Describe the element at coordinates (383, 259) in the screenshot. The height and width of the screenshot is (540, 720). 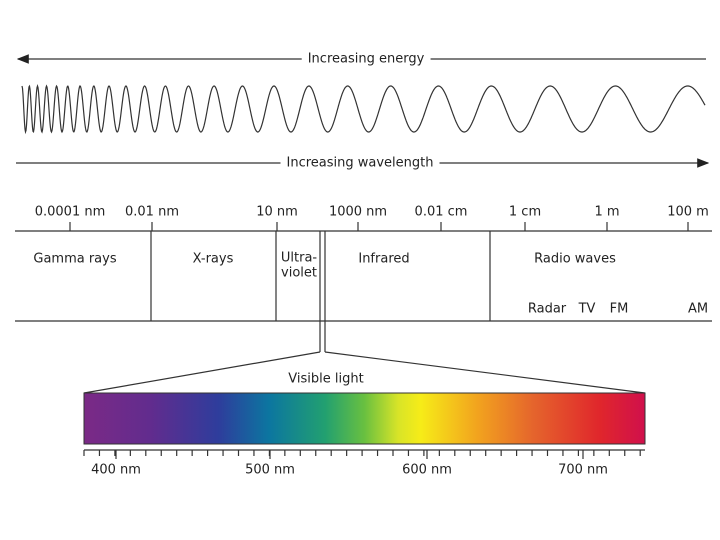
I see `region-label: Infrared` at that location.